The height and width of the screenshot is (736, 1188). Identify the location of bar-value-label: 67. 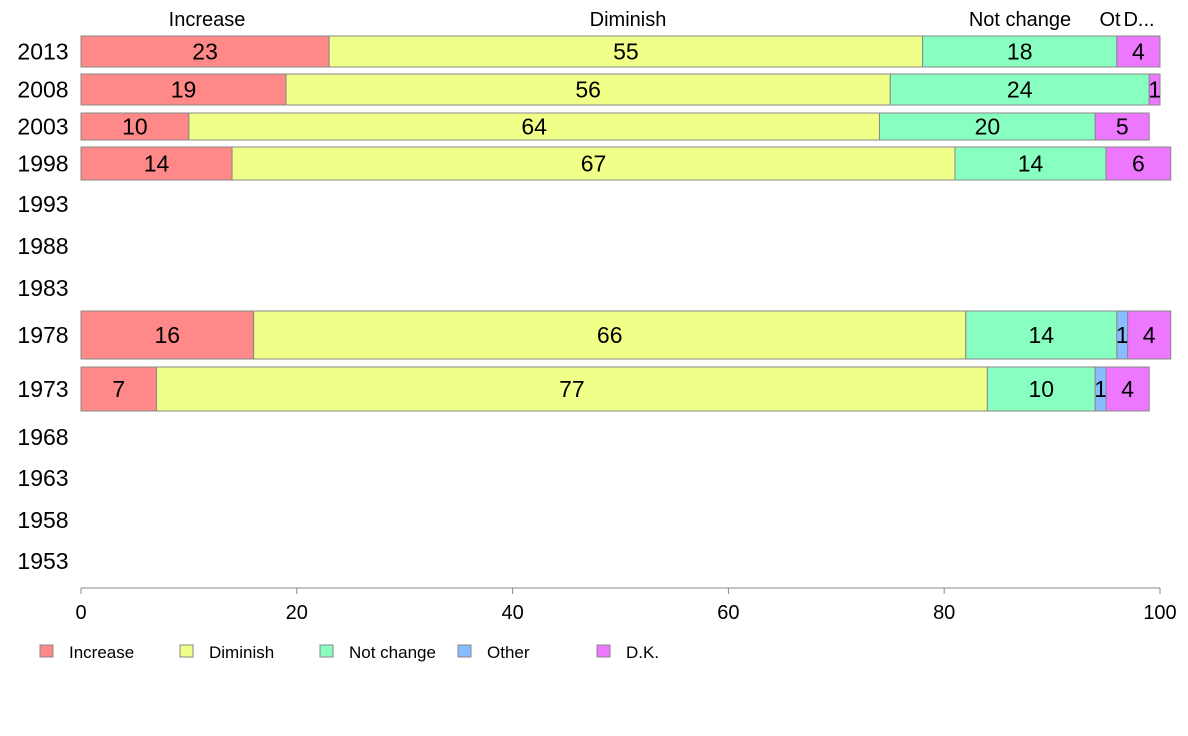
(594, 164).